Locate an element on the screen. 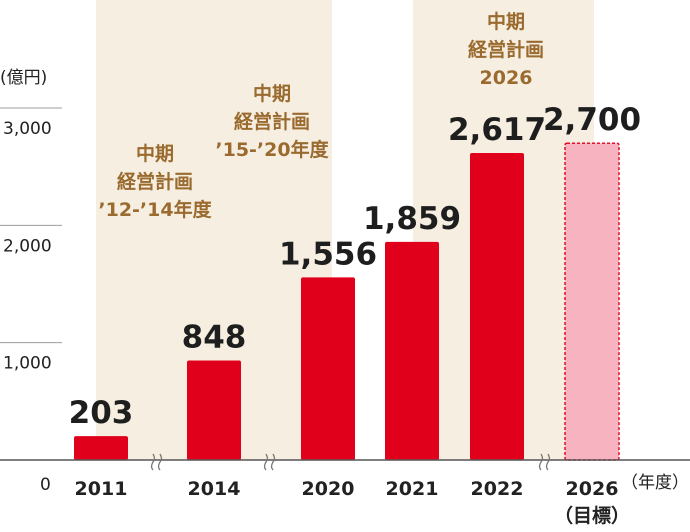 Image resolution: width=690 pixels, height=532 pixels. bar-2020 is located at coordinates (328, 368).